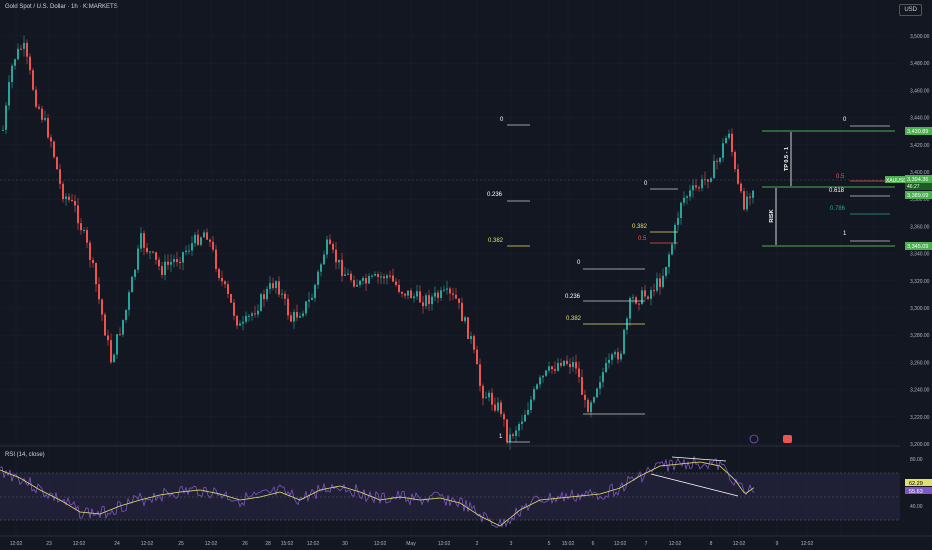  What do you see at coordinates (917, 247) in the screenshot?
I see `sl-price-tag: 3,345.09` at bounding box center [917, 247].